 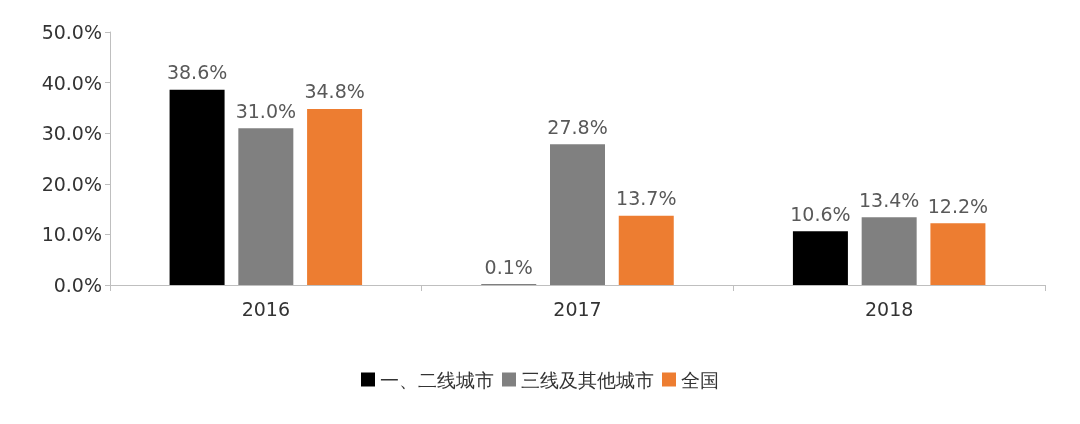 What do you see at coordinates (71, 183) in the screenshot?
I see `y-tick-label: 20.0%` at bounding box center [71, 183].